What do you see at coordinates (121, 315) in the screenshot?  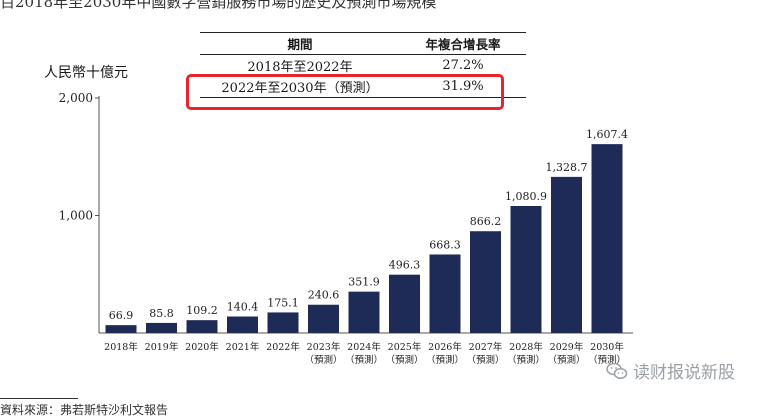 I see `bar-value-label: 66.9` at bounding box center [121, 315].